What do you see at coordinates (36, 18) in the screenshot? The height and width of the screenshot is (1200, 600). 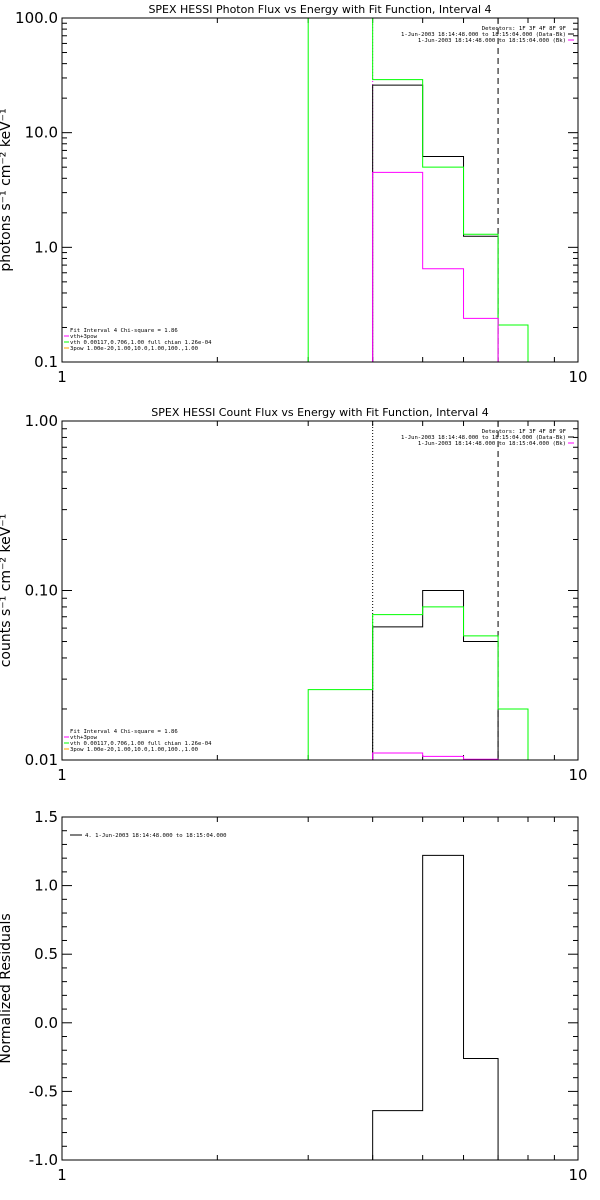 I see `y-tick-label: 100.0` at bounding box center [36, 18].